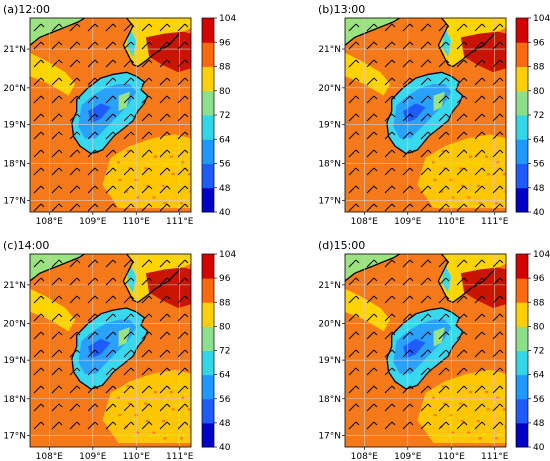 The image size is (550, 461). I want to click on colorbar-tick-label: 64, so click(539, 376).